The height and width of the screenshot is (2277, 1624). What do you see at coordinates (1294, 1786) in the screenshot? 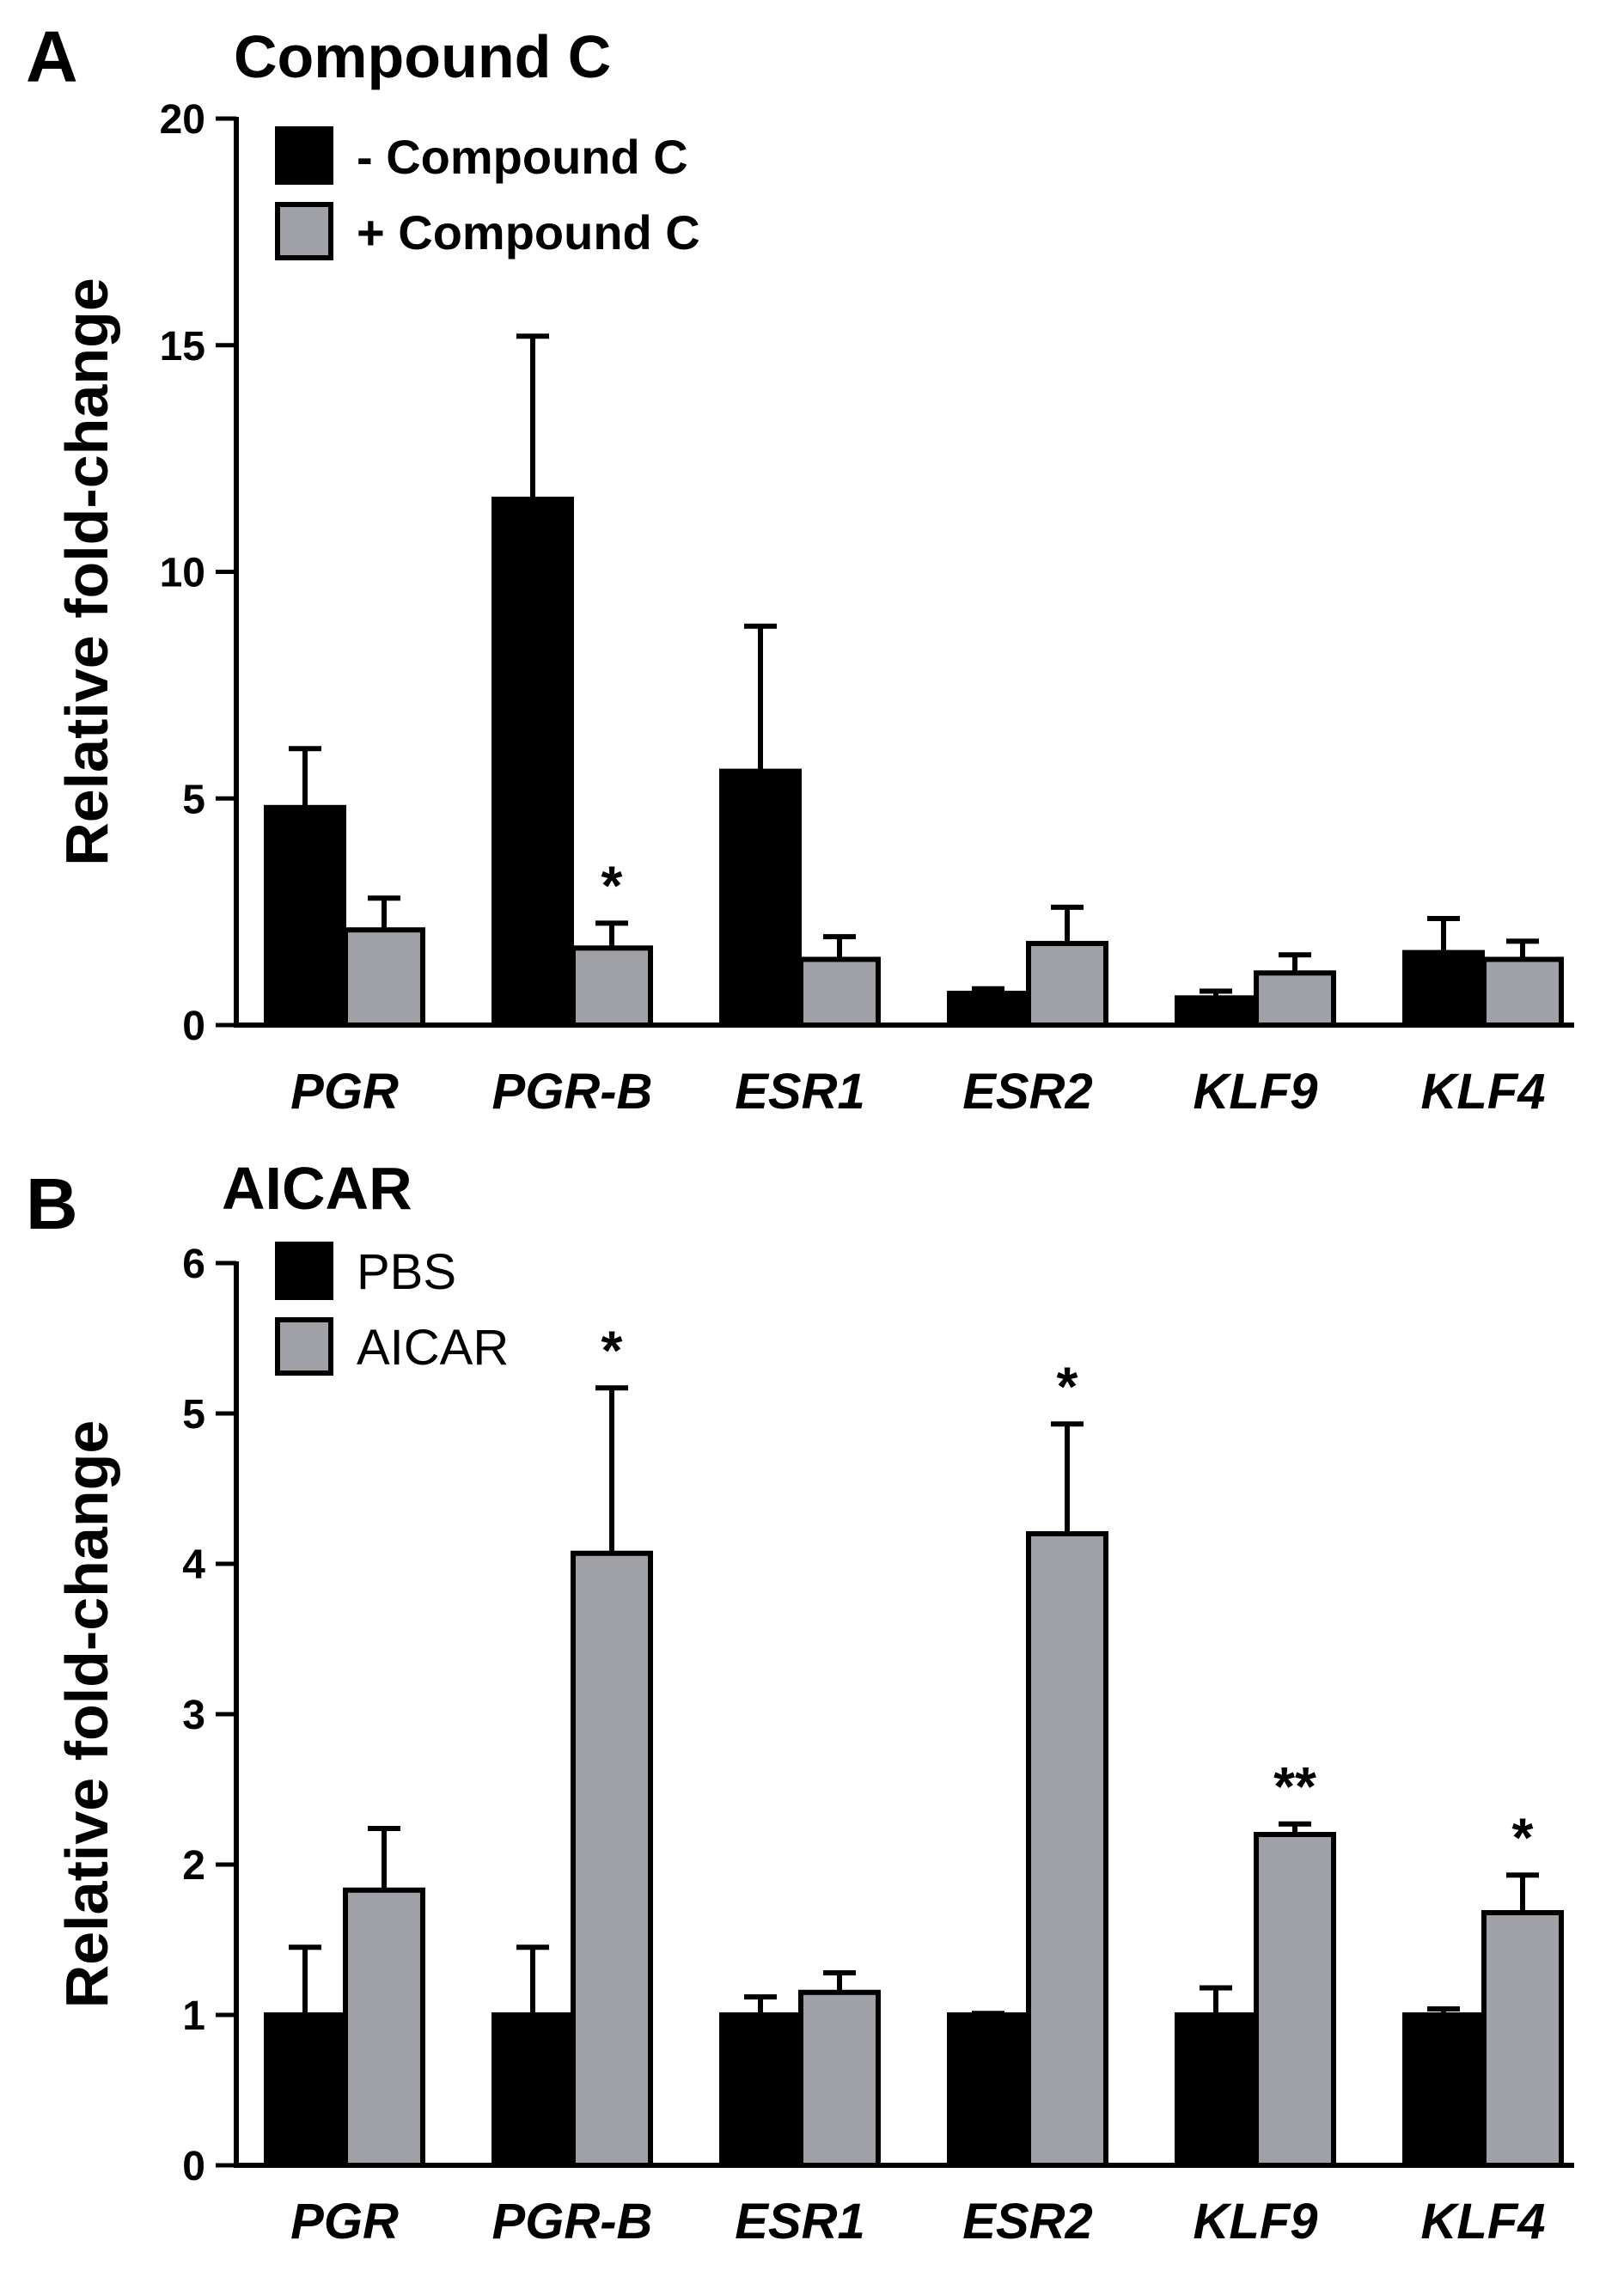
I see `significance-mark: **` at bounding box center [1294, 1786].